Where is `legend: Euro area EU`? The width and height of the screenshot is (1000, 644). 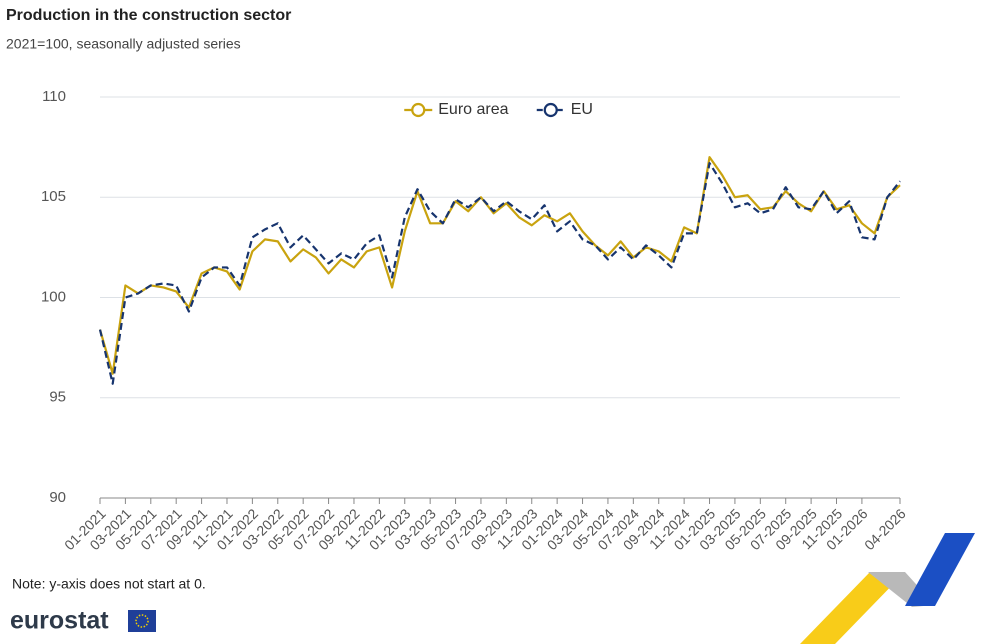 legend: Euro area EU is located at coordinates (498, 109).